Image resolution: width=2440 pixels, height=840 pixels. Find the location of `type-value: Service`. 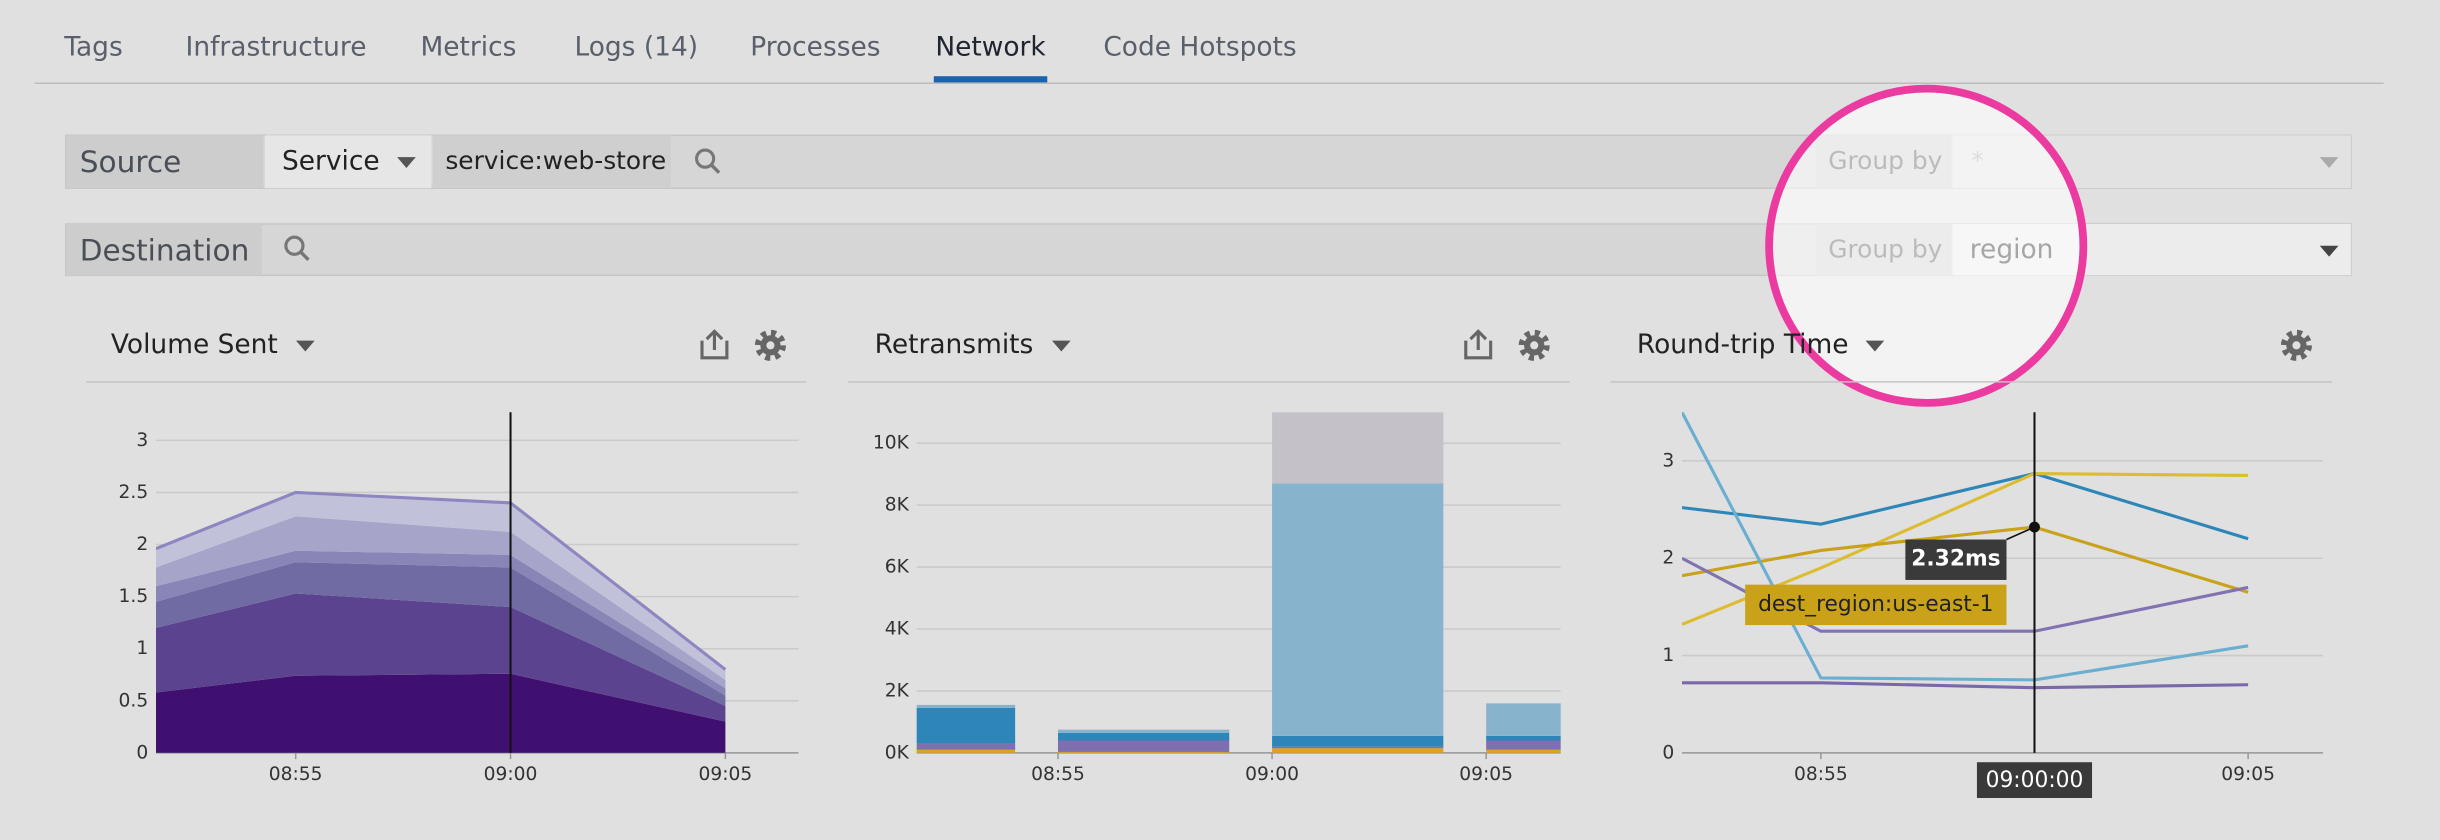

type-value: Service is located at coordinates (331, 160).